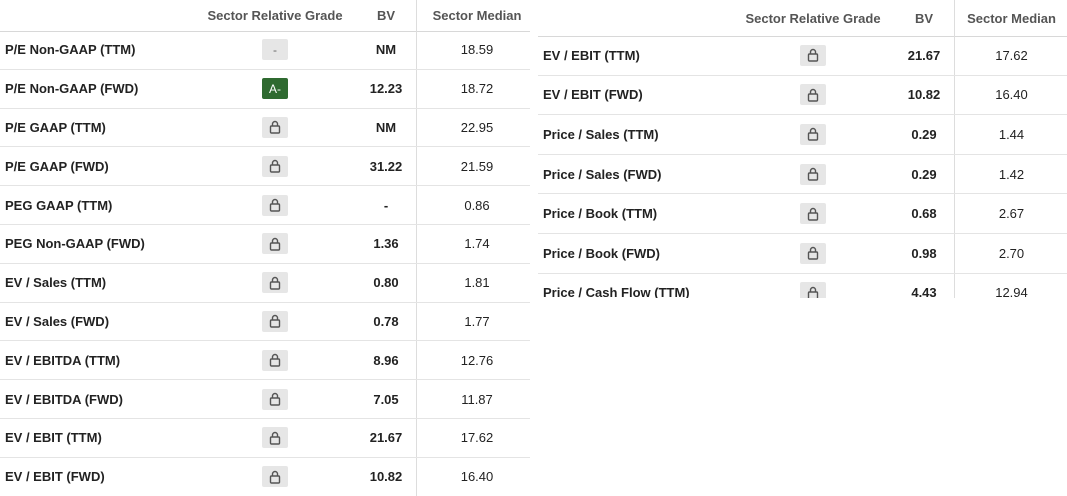 The height and width of the screenshot is (496, 1067). I want to click on table-row: P/E GAAP (FWD) 31.22 21.59, so click(265, 167).